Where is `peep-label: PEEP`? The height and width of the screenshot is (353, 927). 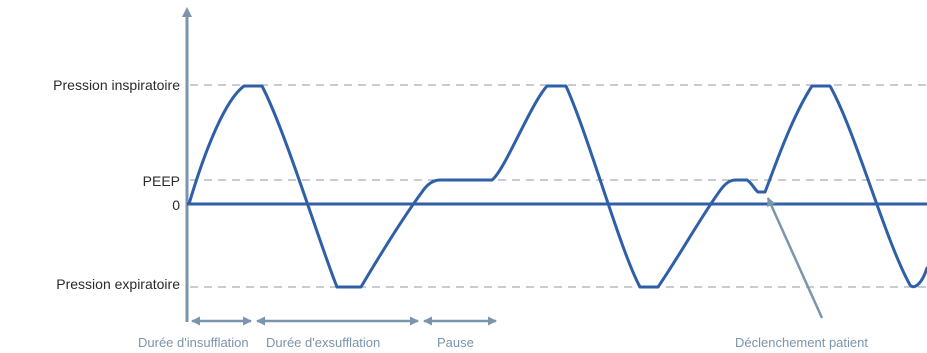
peep-label: PEEP is located at coordinates (161, 181).